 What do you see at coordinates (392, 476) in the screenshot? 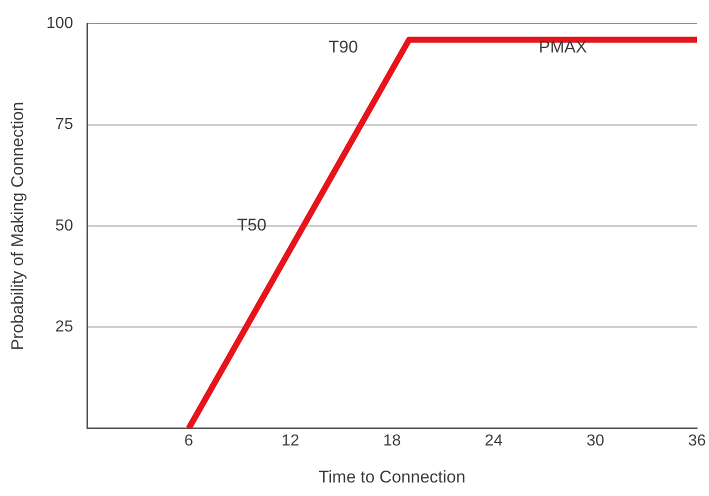
I see `x-axis-title: Time to Connection` at bounding box center [392, 476].